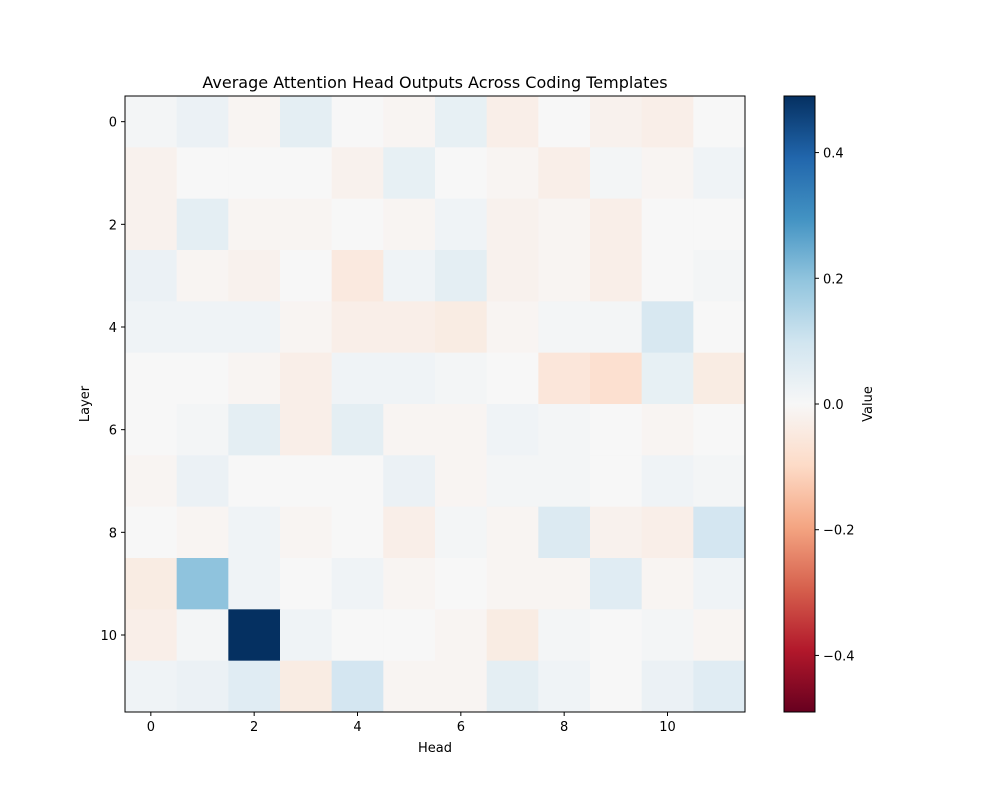  Describe the element at coordinates (461, 727) in the screenshot. I see `x-tick-label: 6` at that location.